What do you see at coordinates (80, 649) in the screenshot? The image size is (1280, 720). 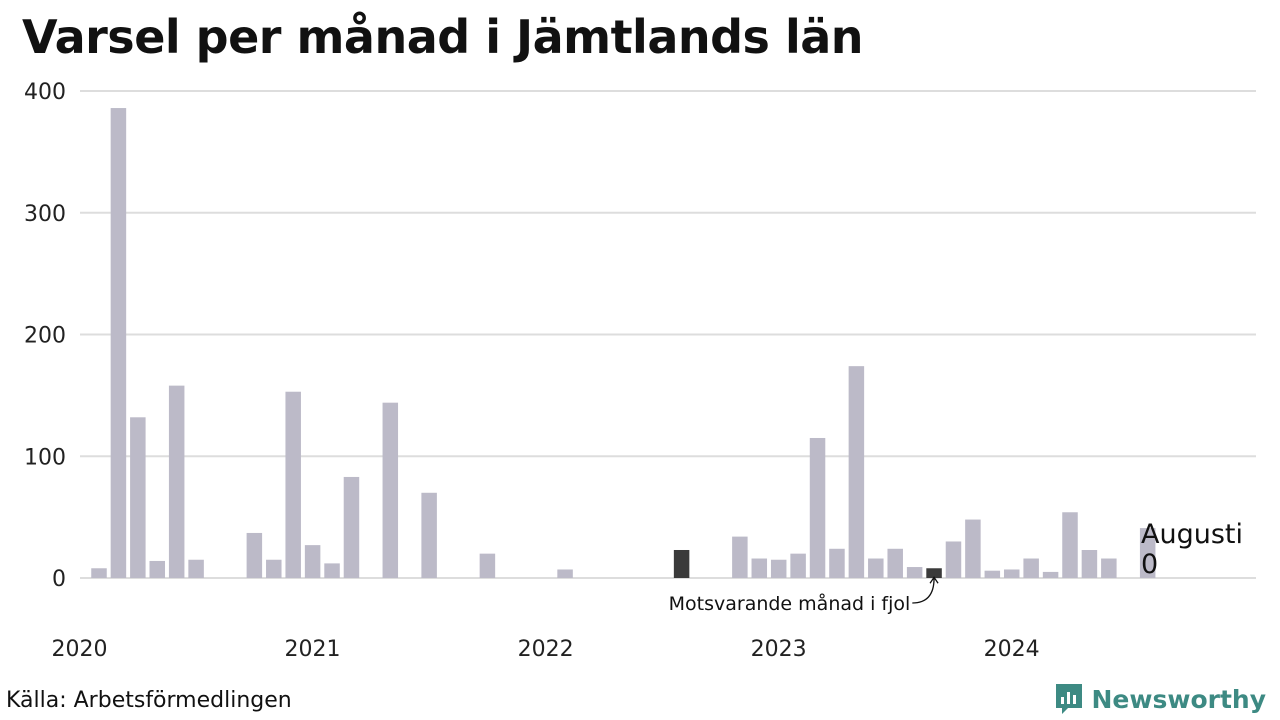 I see `x-tick-label: 2020` at bounding box center [80, 649].